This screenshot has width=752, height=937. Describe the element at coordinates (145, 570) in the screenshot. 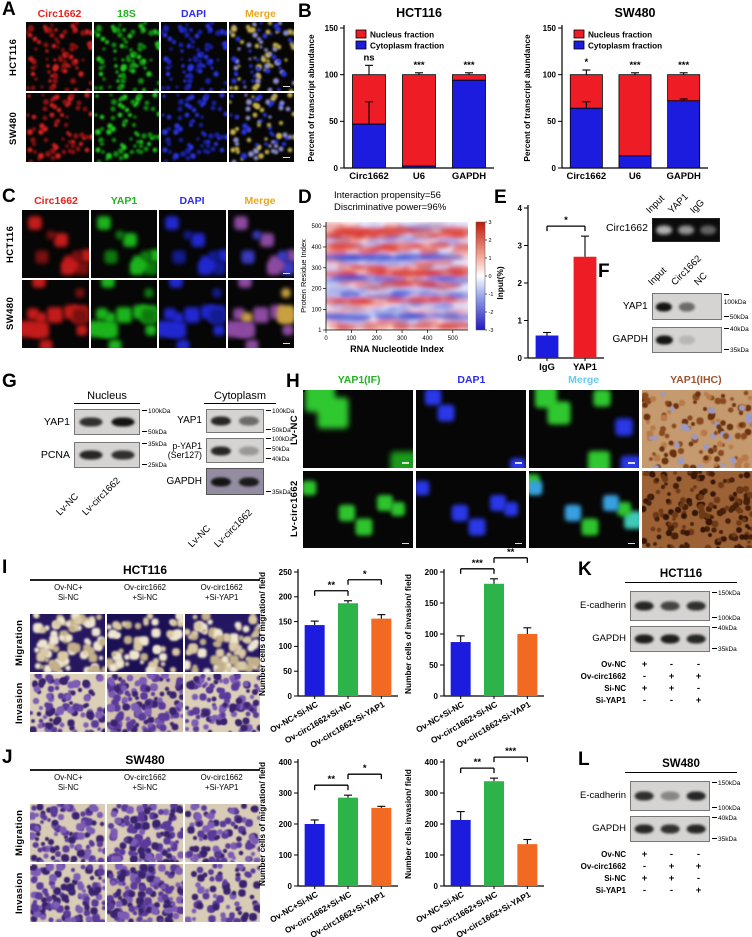

I see `panel-i-title: HCT116` at that location.